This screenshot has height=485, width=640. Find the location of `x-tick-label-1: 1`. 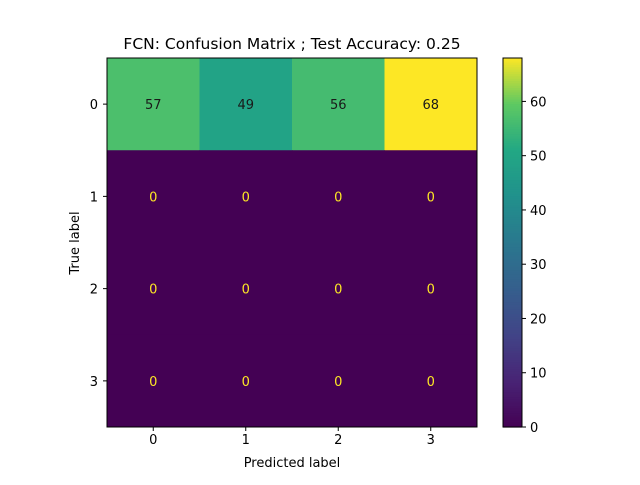

x-tick-label-1: 1 is located at coordinates (246, 440).